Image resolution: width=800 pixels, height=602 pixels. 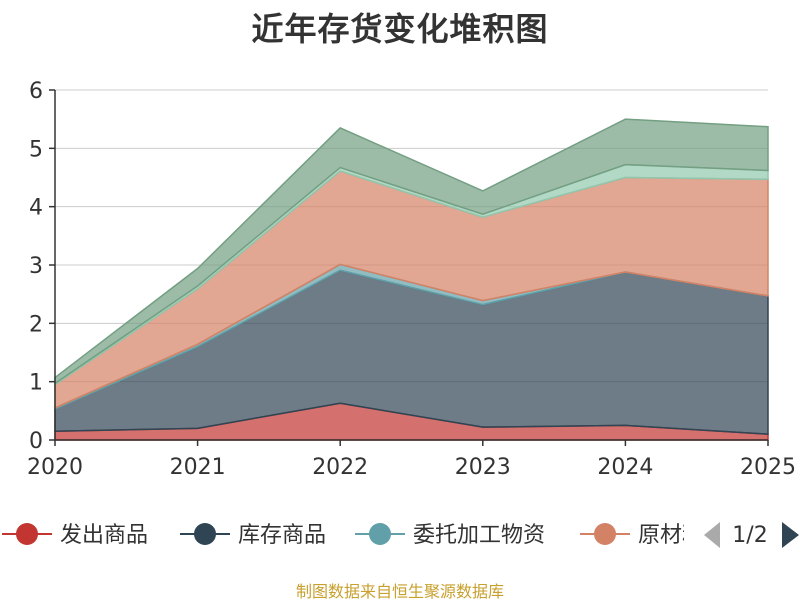 I want to click on legend-label: 发出商品, so click(x=104, y=535).